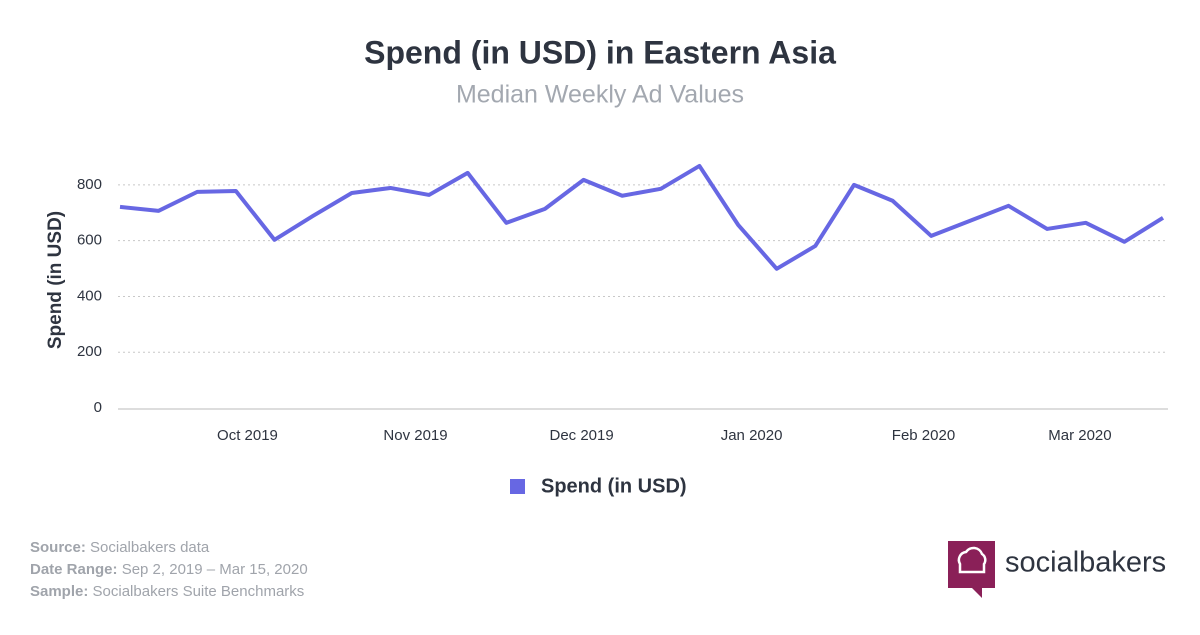 Image resolution: width=1200 pixels, height=635 pixels. What do you see at coordinates (415, 435) in the screenshot?
I see `x-tick-label: Nov 2019` at bounding box center [415, 435].